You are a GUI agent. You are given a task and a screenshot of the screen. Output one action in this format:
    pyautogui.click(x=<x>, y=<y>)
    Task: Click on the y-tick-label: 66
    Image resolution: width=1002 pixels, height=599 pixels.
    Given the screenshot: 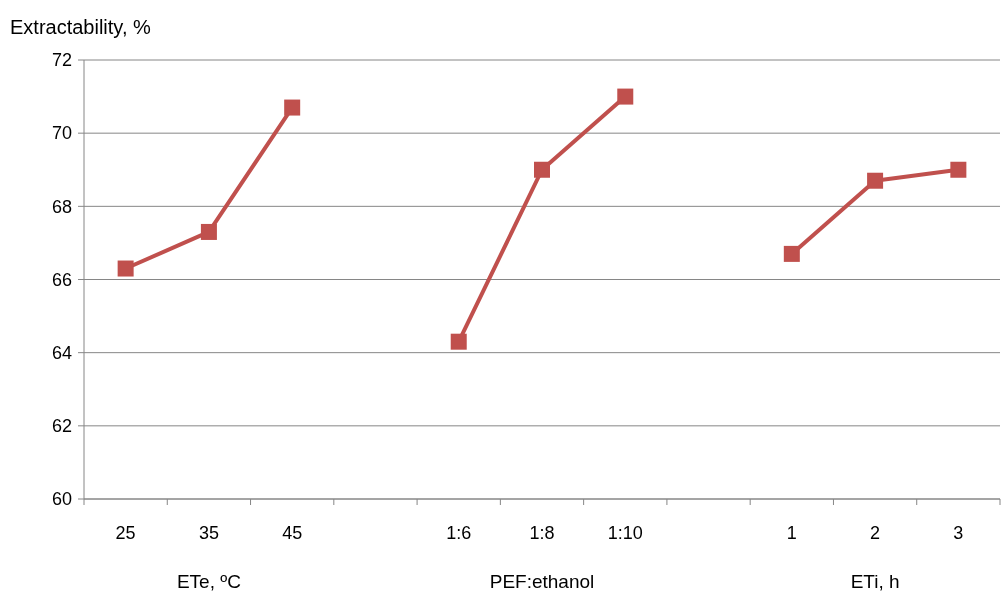 What is the action you would take?
    pyautogui.click(x=61, y=279)
    